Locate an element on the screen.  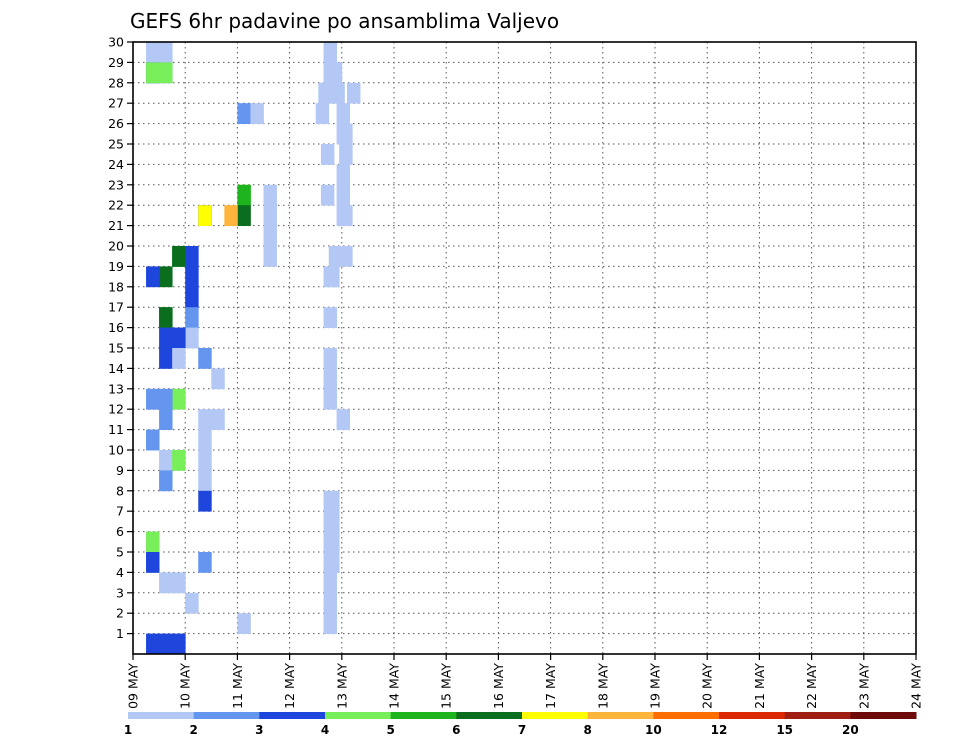
x-tick-label: 09 MAY is located at coordinates (133, 686).